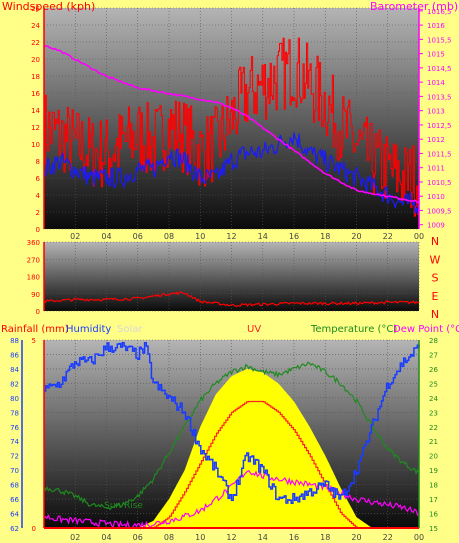 The image size is (459, 543). Describe the element at coordinates (14, 471) in the screenshot. I see `humidity-tick-label: 70` at that location.